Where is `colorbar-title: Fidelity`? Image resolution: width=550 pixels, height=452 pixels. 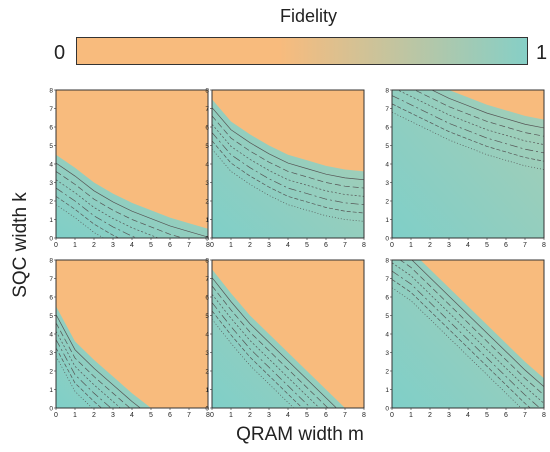 colorbar-title: Fidelity is located at coordinates (309, 16).